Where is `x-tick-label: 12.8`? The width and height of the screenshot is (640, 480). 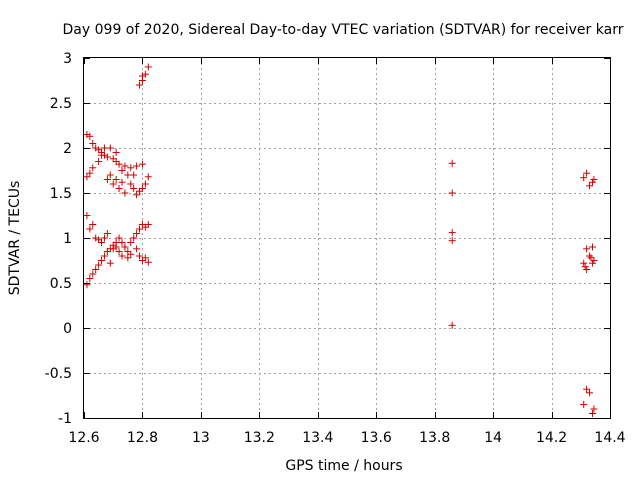 x-tick-label: 12.8 is located at coordinates (142, 438).